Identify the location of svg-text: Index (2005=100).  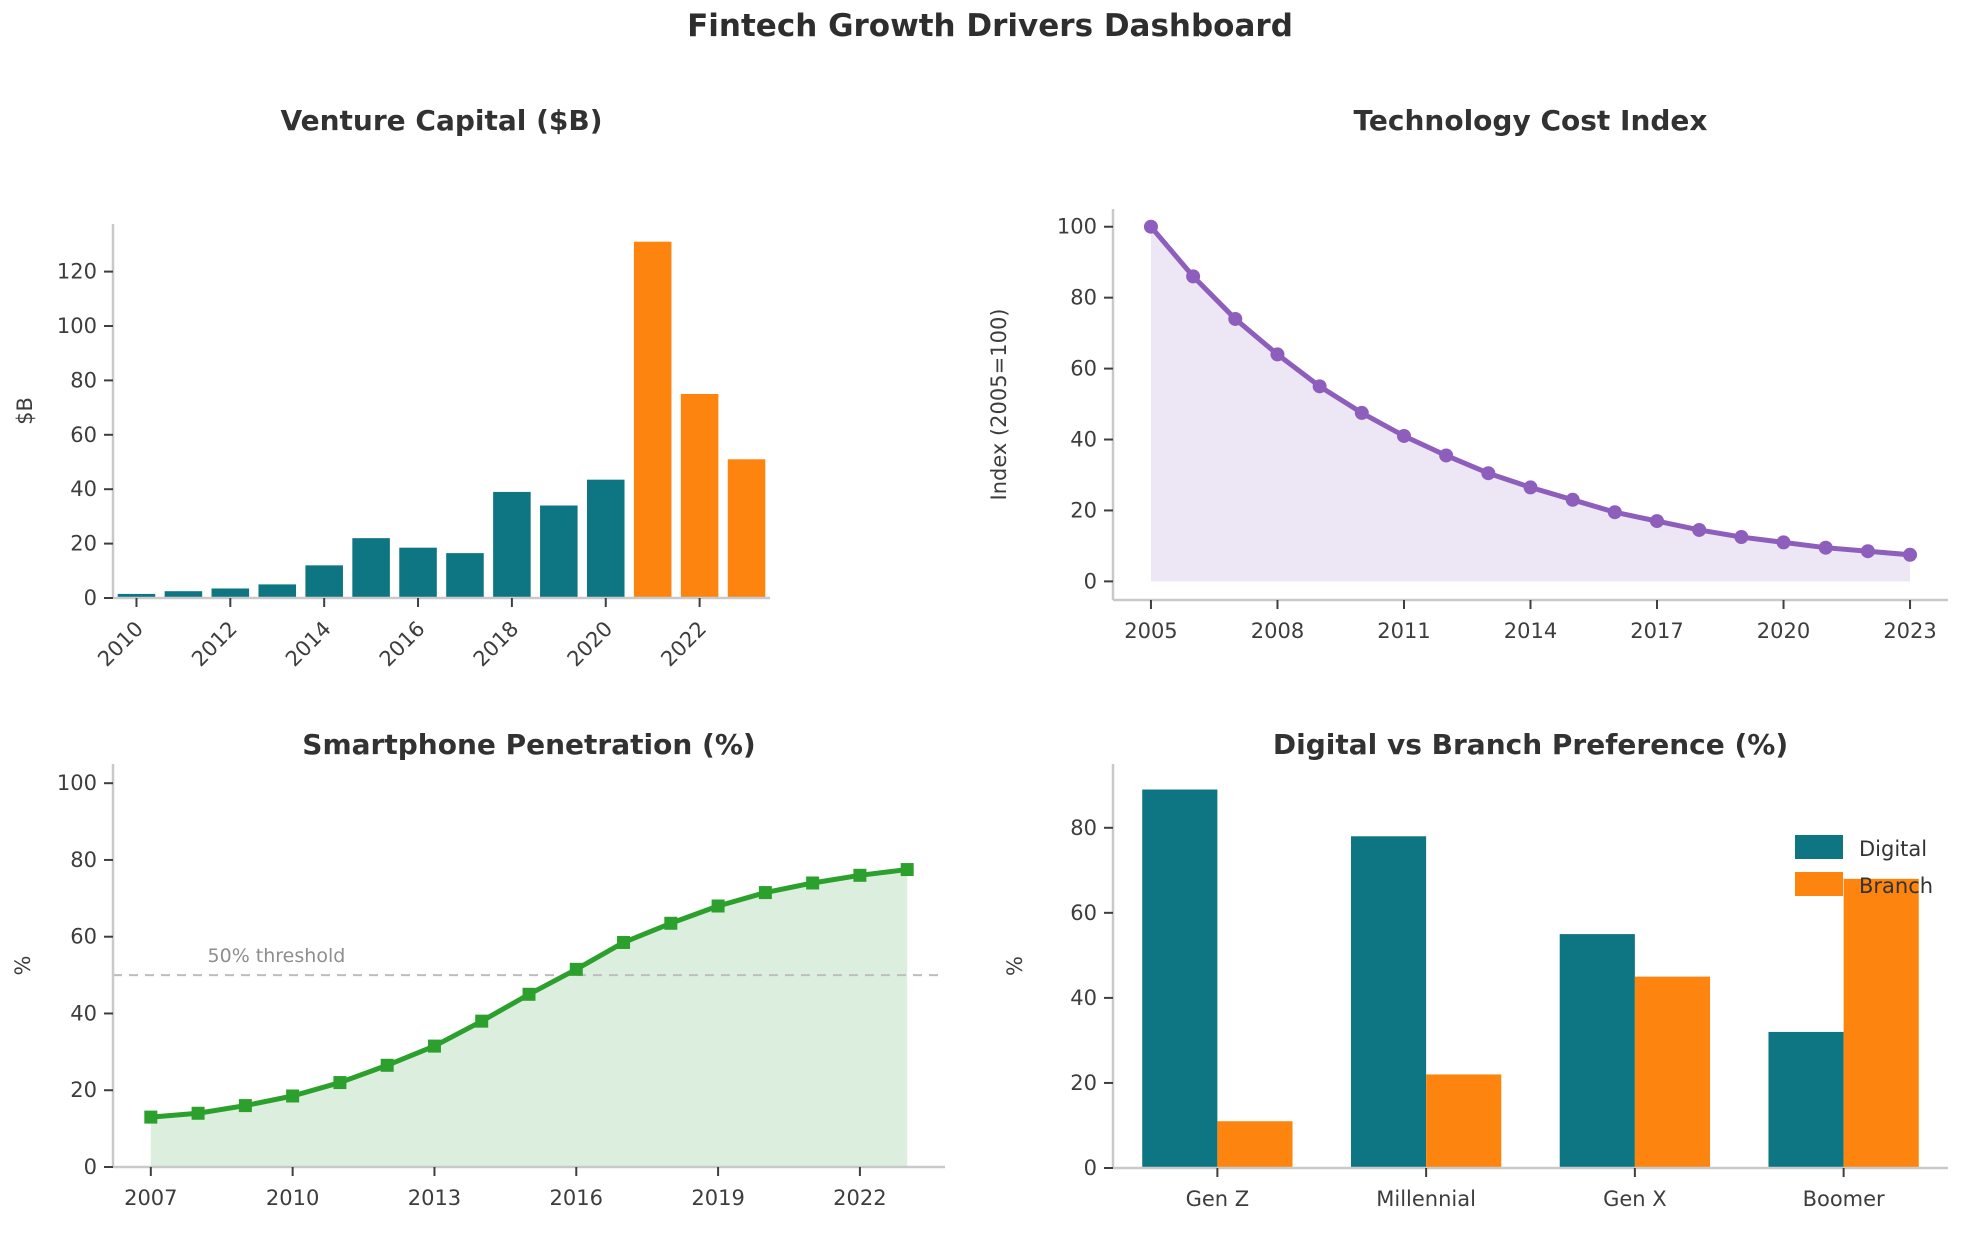
(1000, 405).